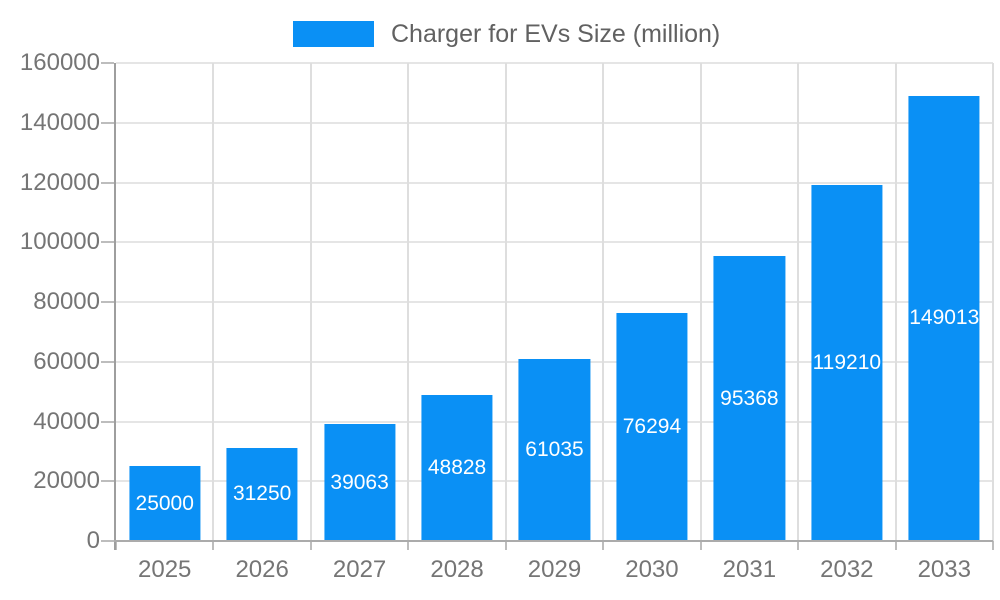 The image size is (1000, 600). I want to click on y-axis-tick-label: 40000, so click(66, 421).